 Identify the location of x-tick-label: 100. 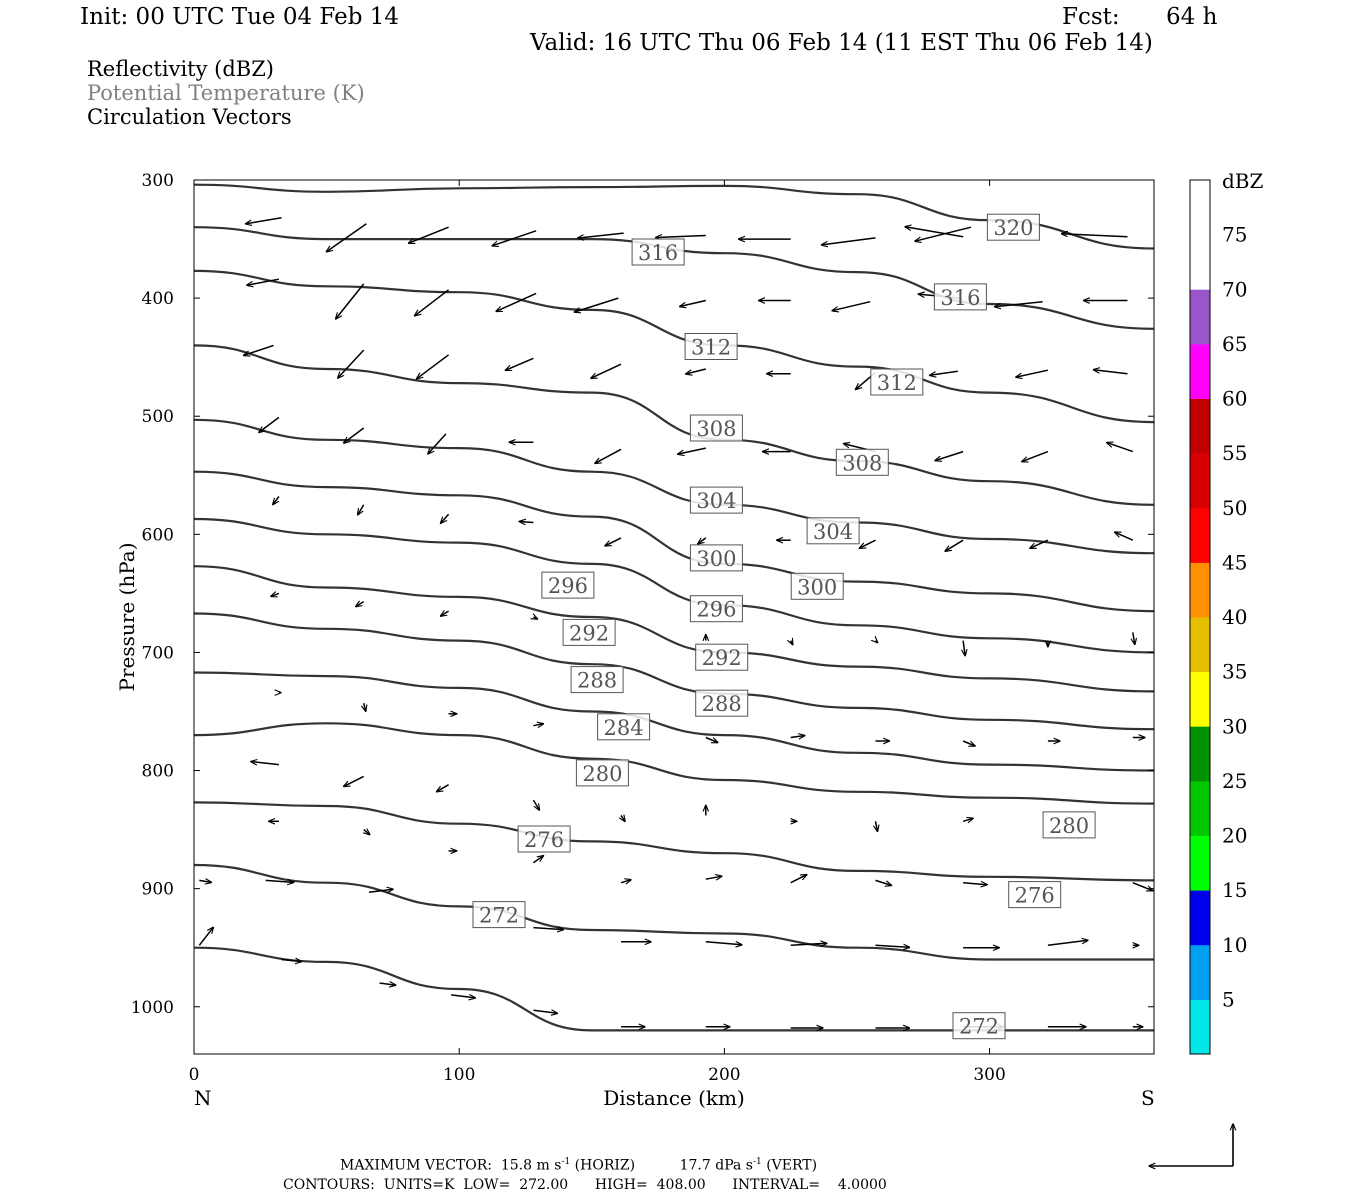
(459, 1075).